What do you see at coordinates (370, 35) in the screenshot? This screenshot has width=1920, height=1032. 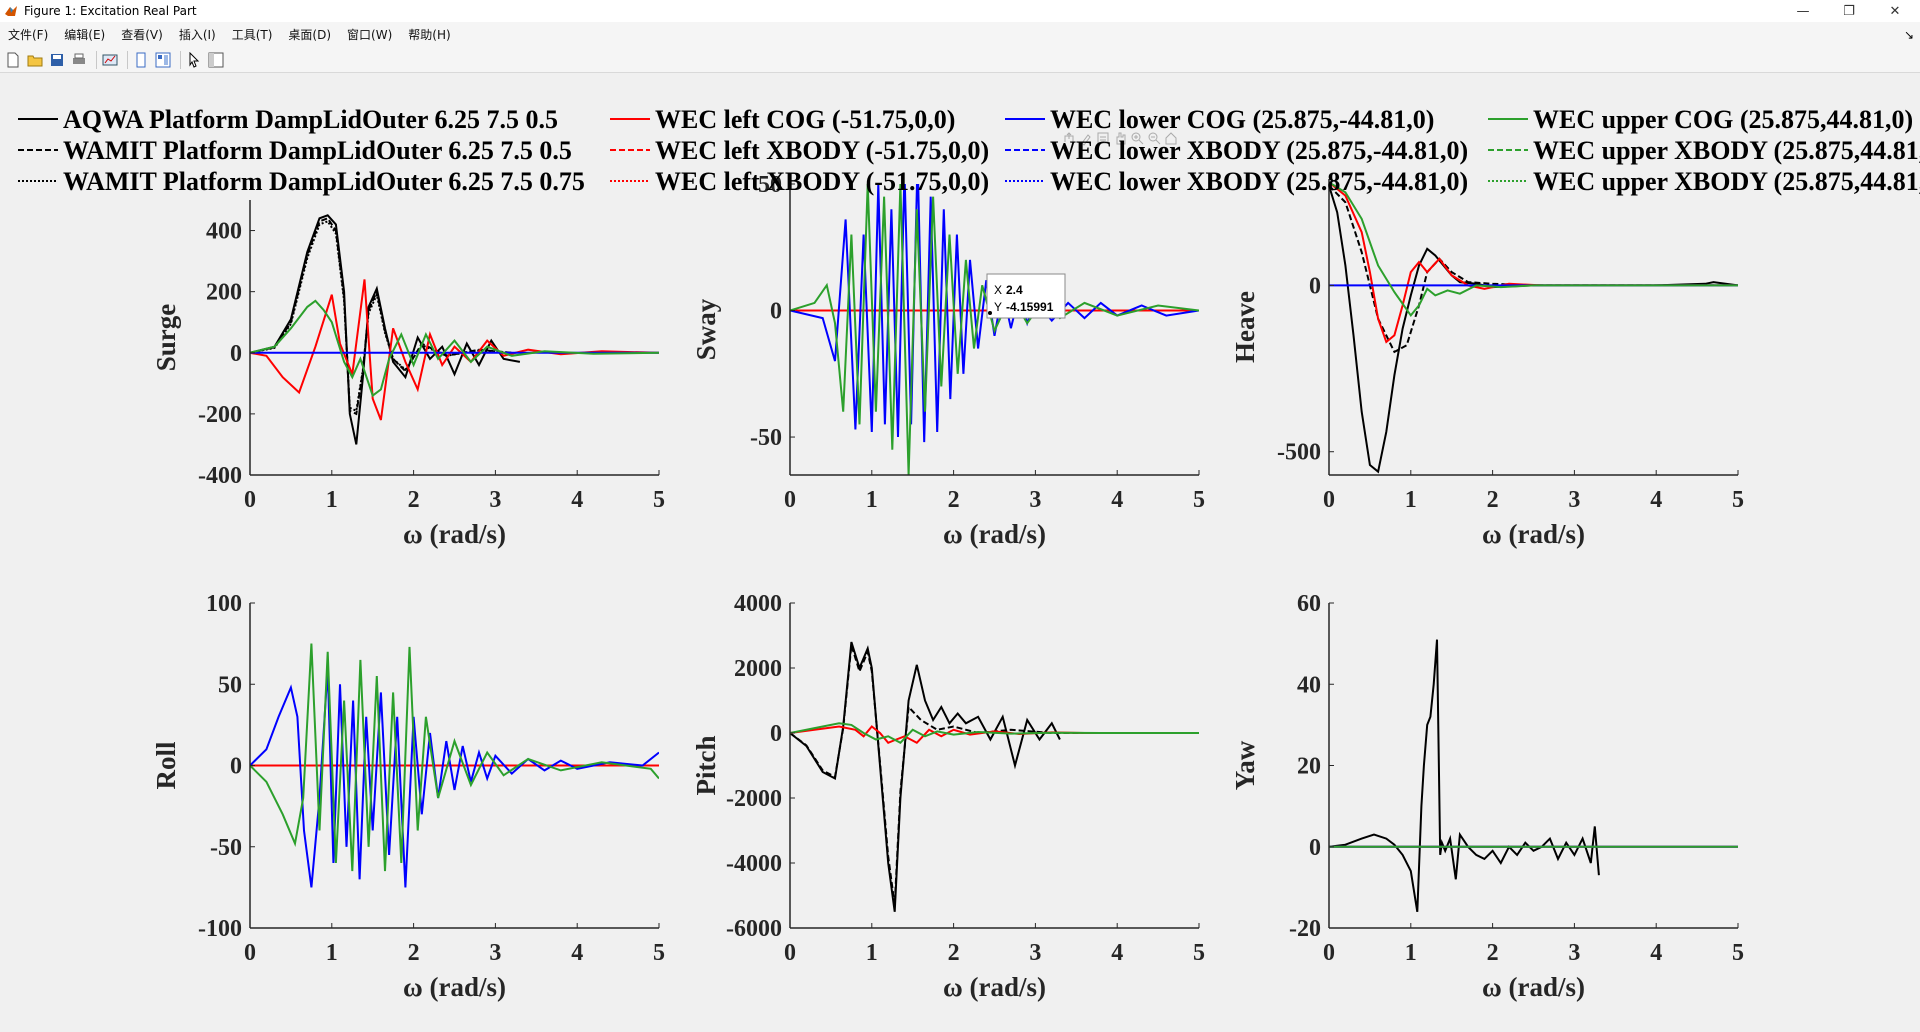 I see `menu-window: 窗口(W)` at bounding box center [370, 35].